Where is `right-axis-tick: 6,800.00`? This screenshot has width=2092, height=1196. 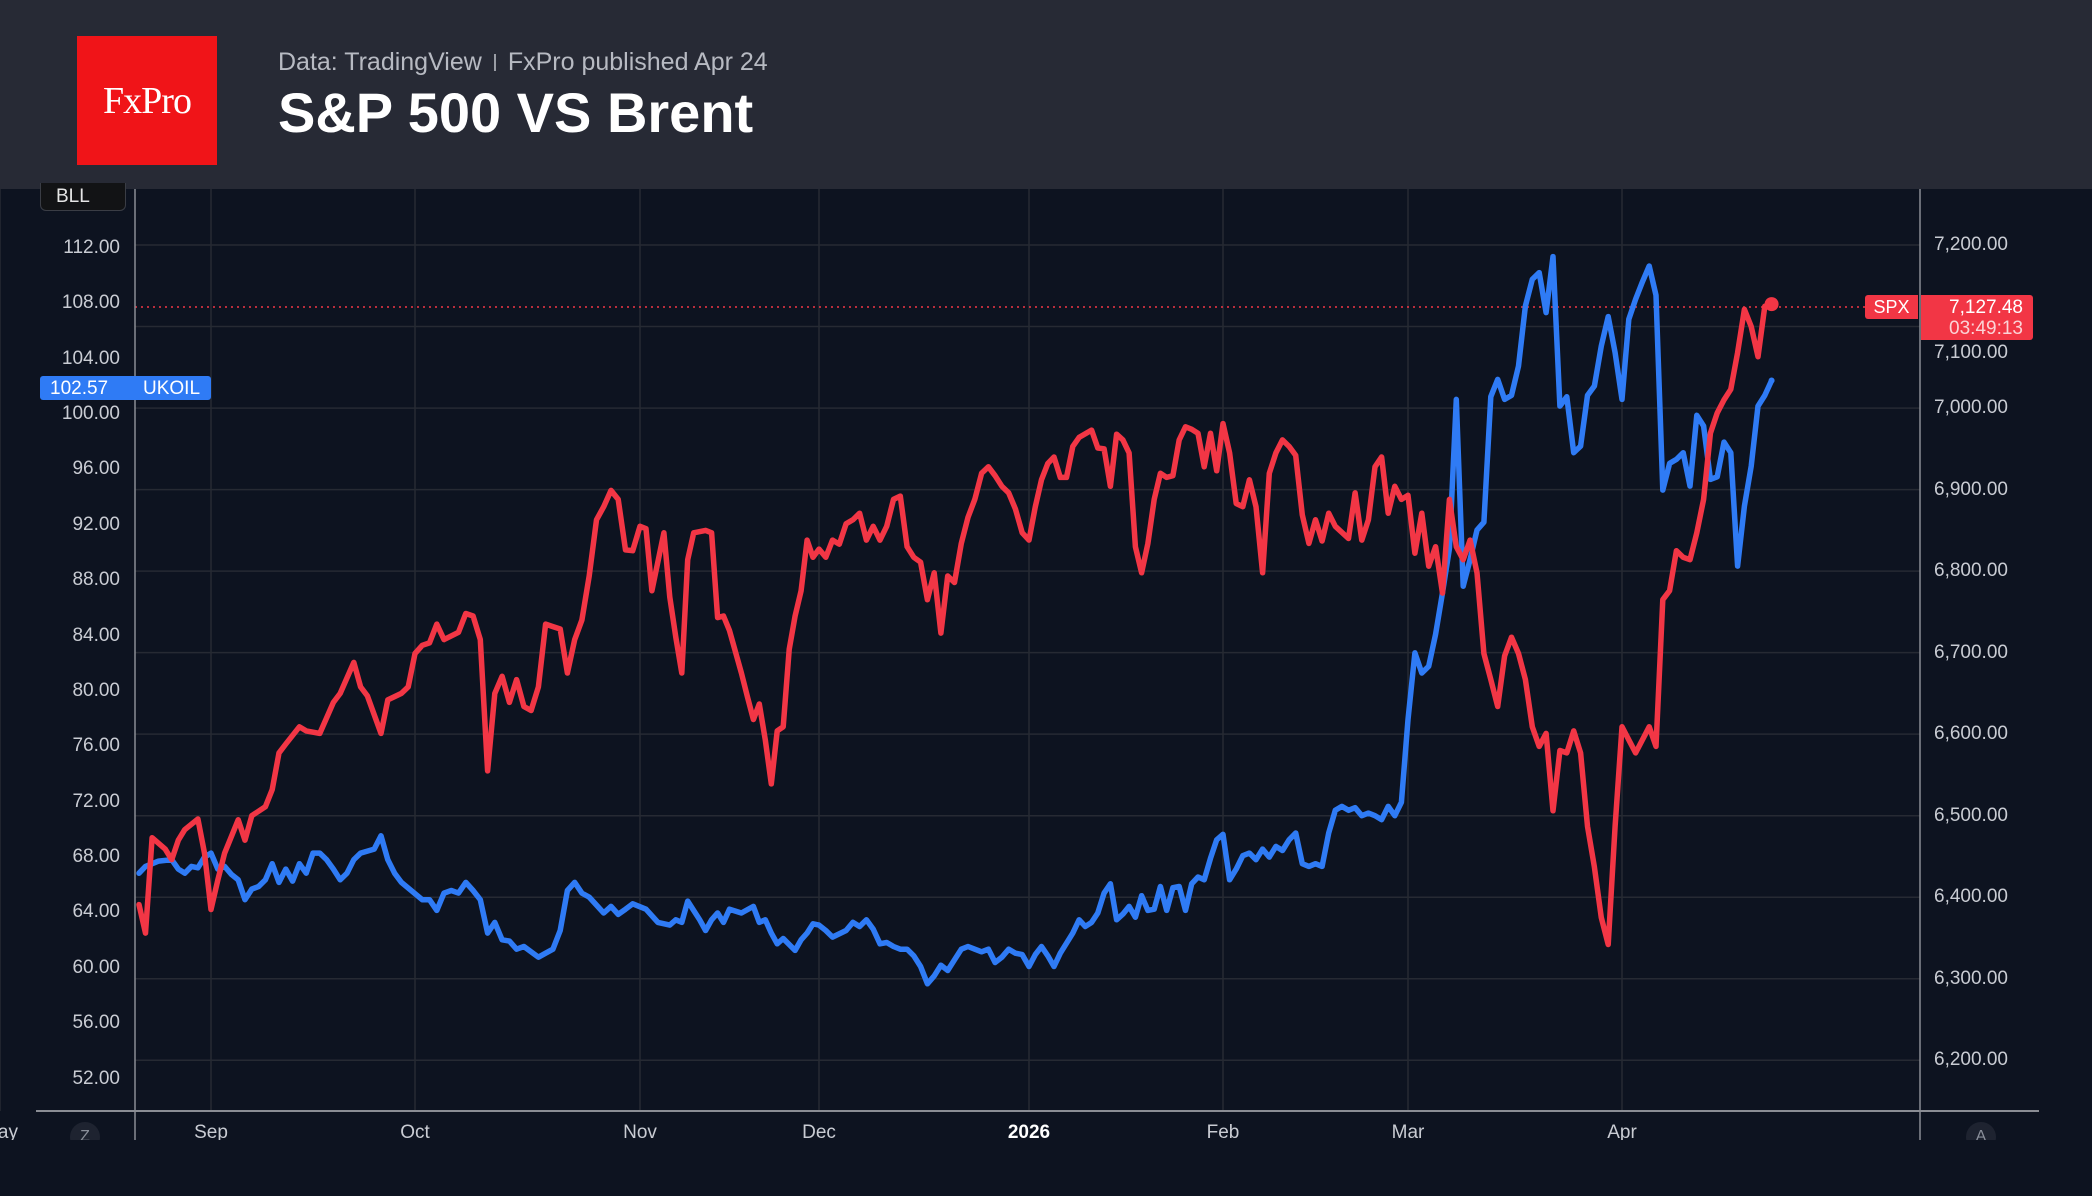 right-axis-tick: 6,800.00 is located at coordinates (1971, 571).